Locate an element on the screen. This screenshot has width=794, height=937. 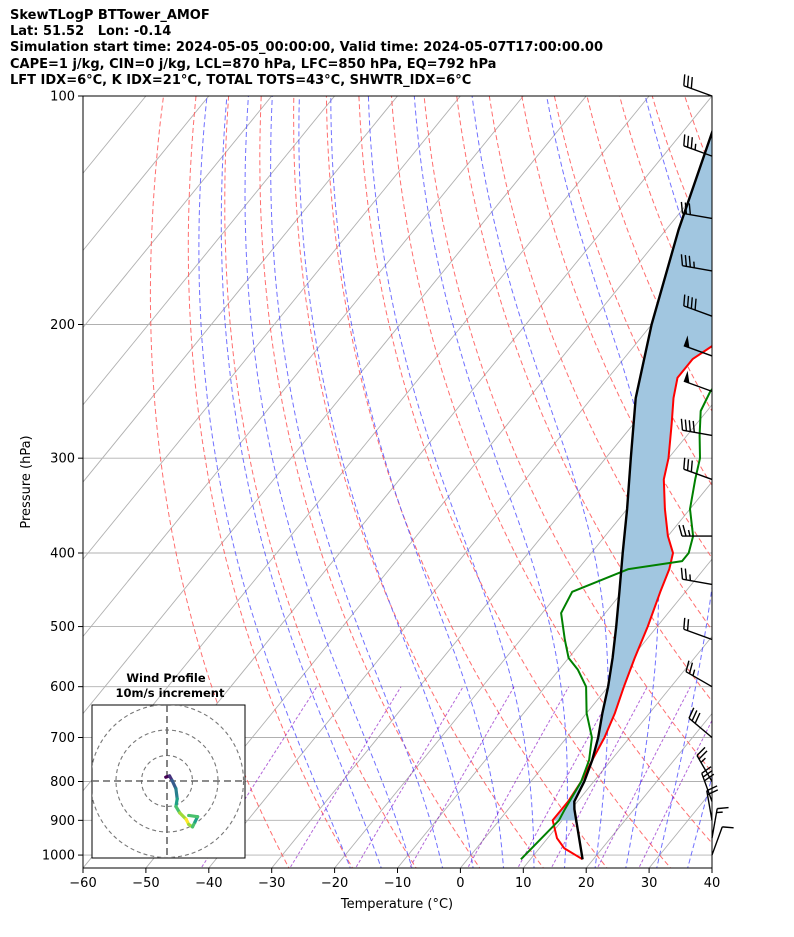
x-tick-label: 30 is located at coordinates (649, 883).